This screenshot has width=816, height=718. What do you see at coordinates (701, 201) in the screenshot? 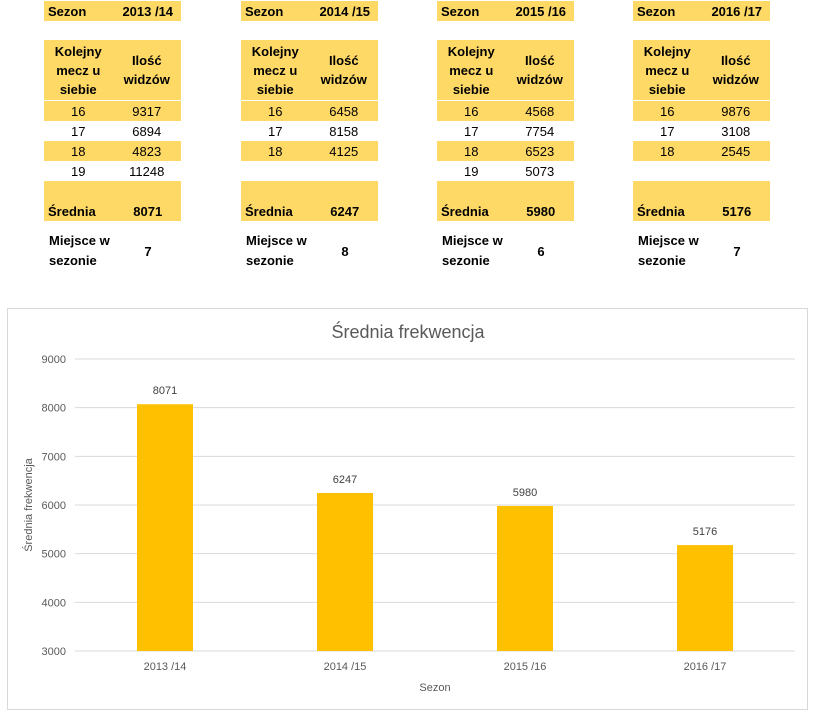
I see `average-row: Średnia 5176` at bounding box center [701, 201].